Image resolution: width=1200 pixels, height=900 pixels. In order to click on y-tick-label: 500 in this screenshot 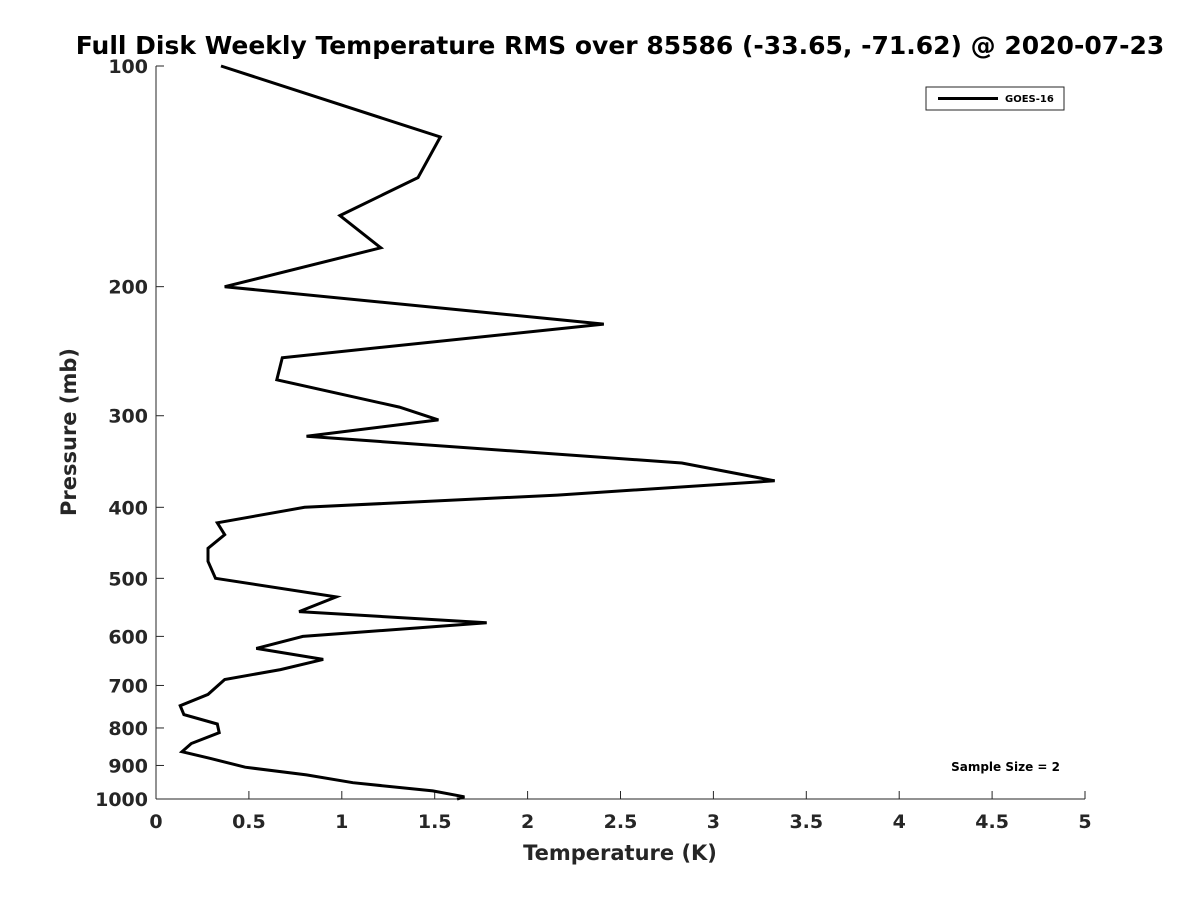, I will do `click(128, 579)`.